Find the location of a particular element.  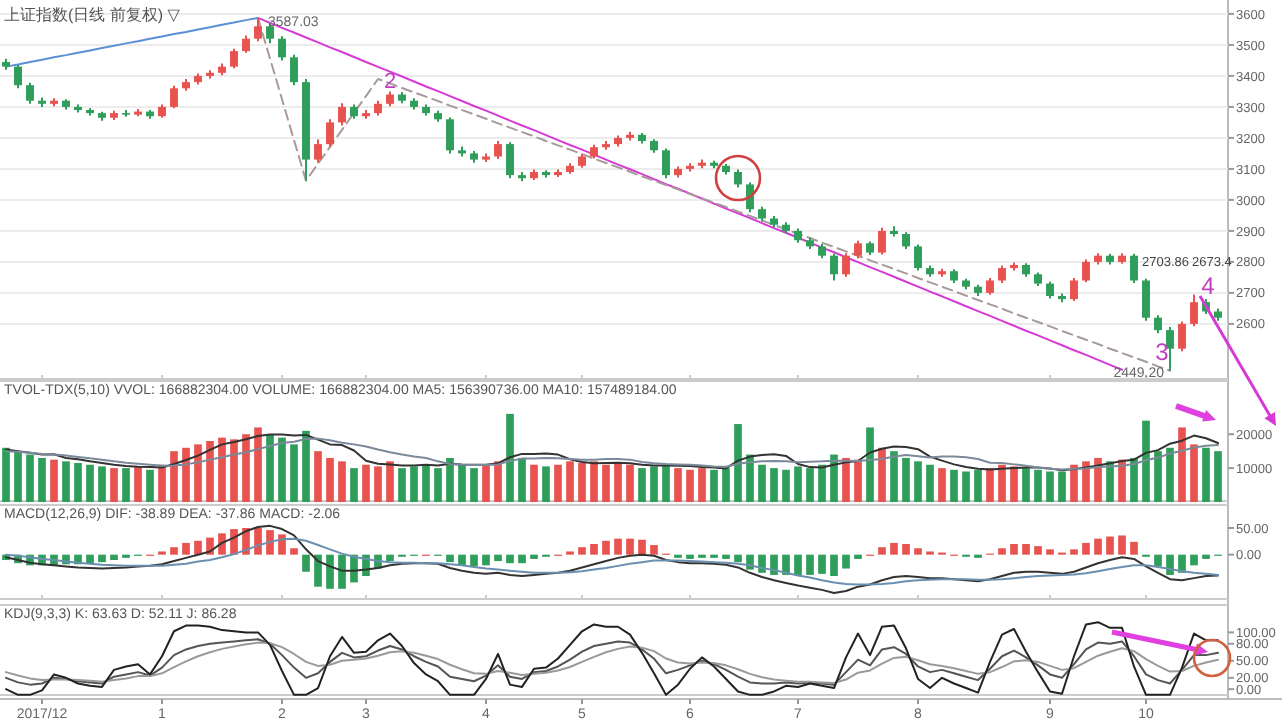

chart-title: 上证指数(日线 前复权) ▽ is located at coordinates (93, 15).